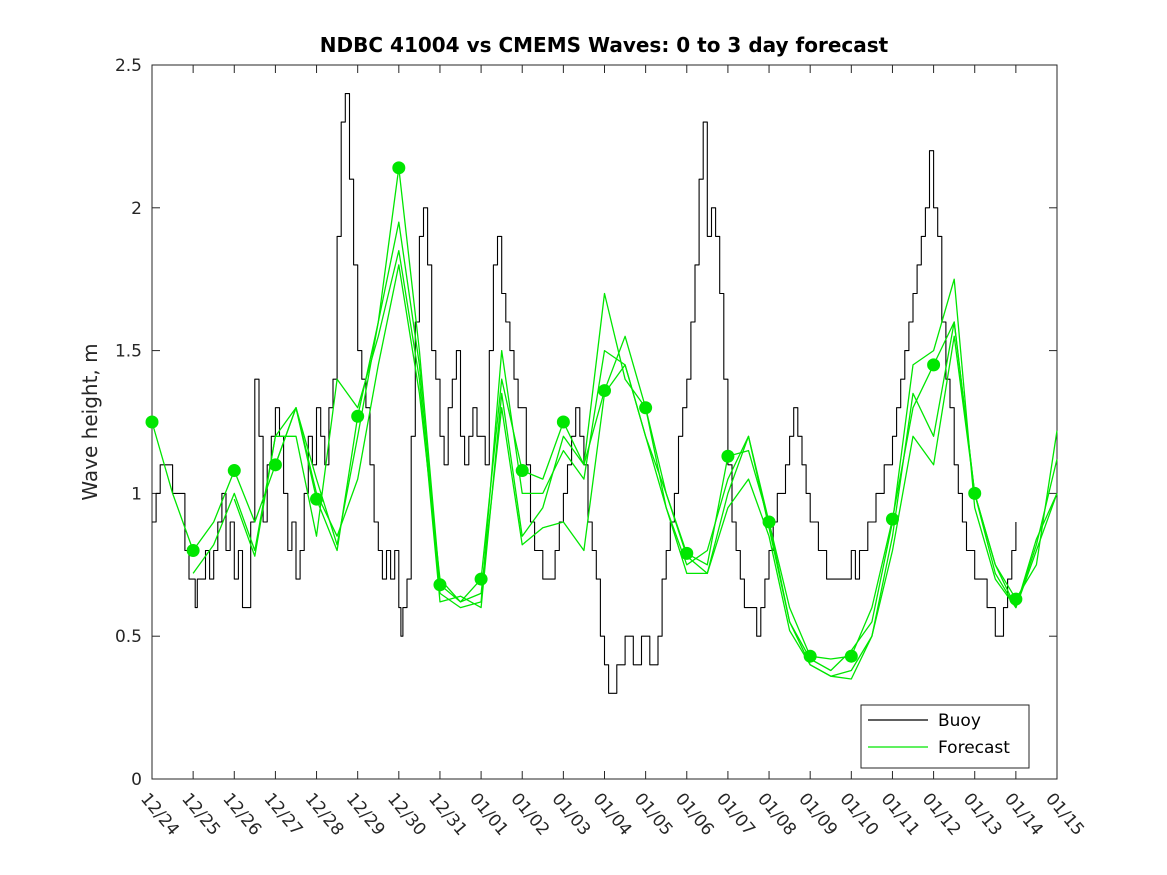  Describe the element at coordinates (128, 352) in the screenshot. I see `y-tick-label: 1.5` at that location.